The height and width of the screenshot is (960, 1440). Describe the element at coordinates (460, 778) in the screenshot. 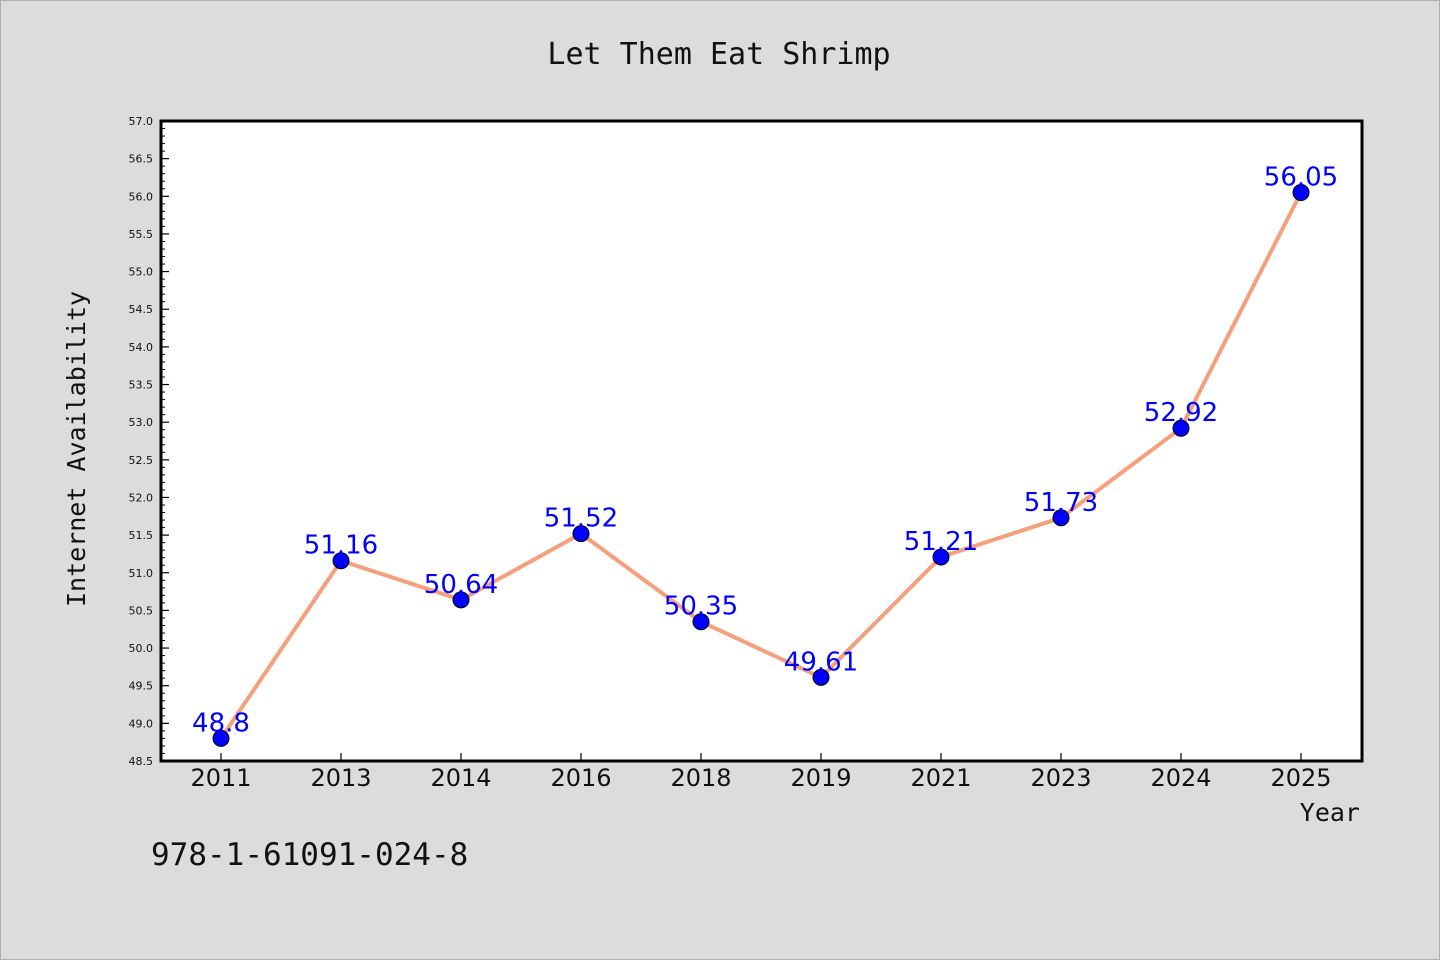

I see `x-tick-label: 2014` at that location.